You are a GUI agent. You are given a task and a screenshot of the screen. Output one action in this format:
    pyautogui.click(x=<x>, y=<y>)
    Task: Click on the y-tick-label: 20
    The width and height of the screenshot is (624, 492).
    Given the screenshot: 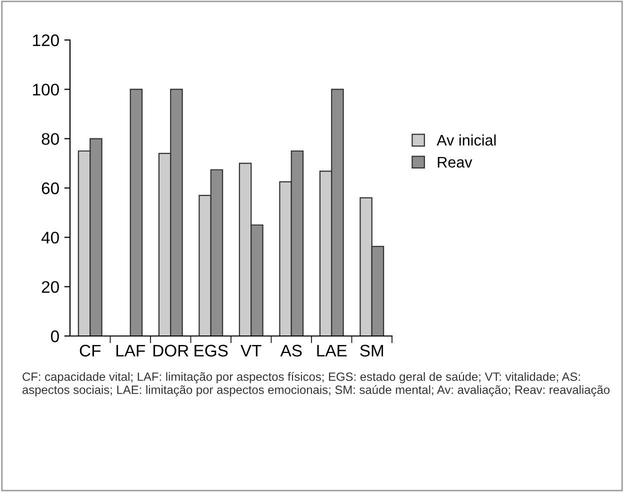 What is the action you would take?
    pyautogui.click(x=50, y=287)
    